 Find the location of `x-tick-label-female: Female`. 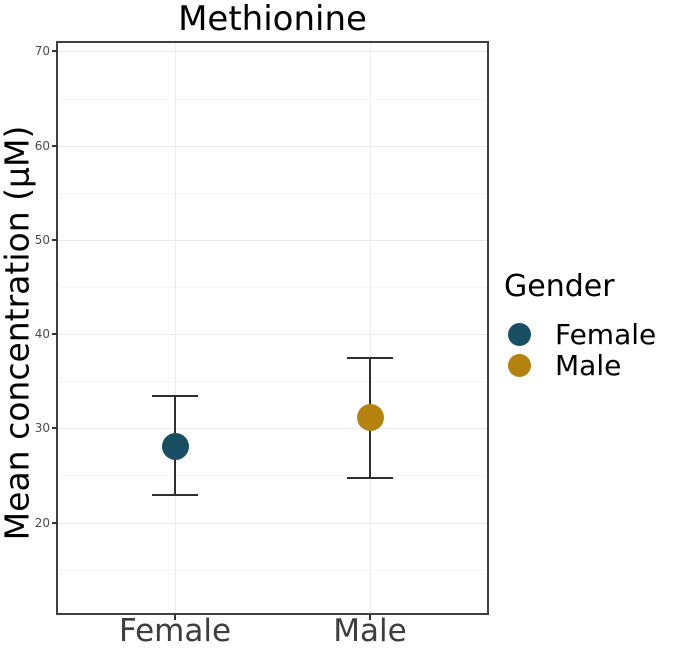

x-tick-label-female: Female is located at coordinates (175, 631).